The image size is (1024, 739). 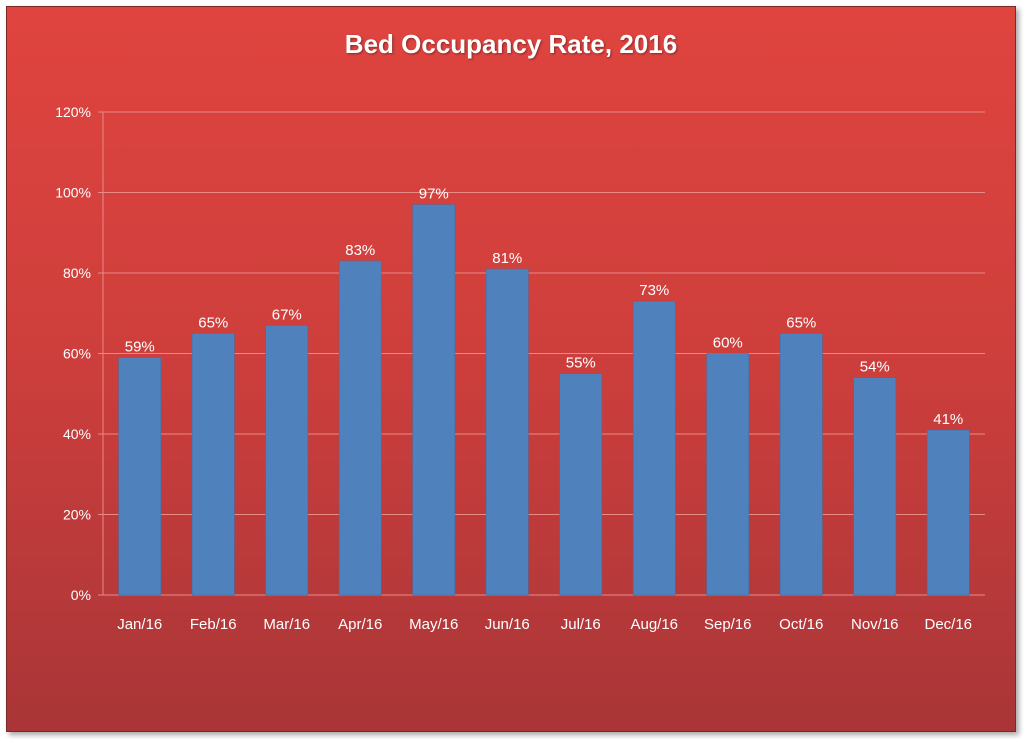 What do you see at coordinates (433, 624) in the screenshot?
I see `x-tick-label: May/16` at bounding box center [433, 624].